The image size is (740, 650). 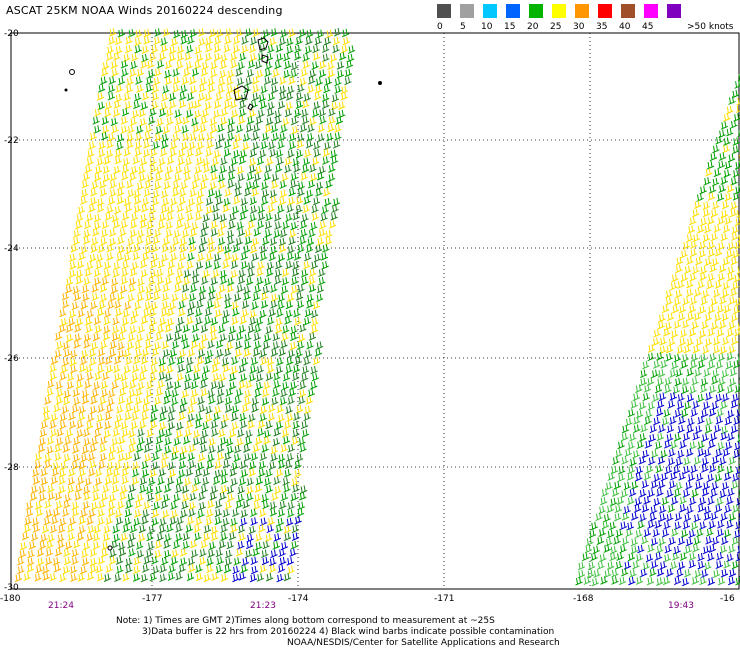 What do you see at coordinates (628, 11) in the screenshot?
I see `scale-swatch` at bounding box center [628, 11].